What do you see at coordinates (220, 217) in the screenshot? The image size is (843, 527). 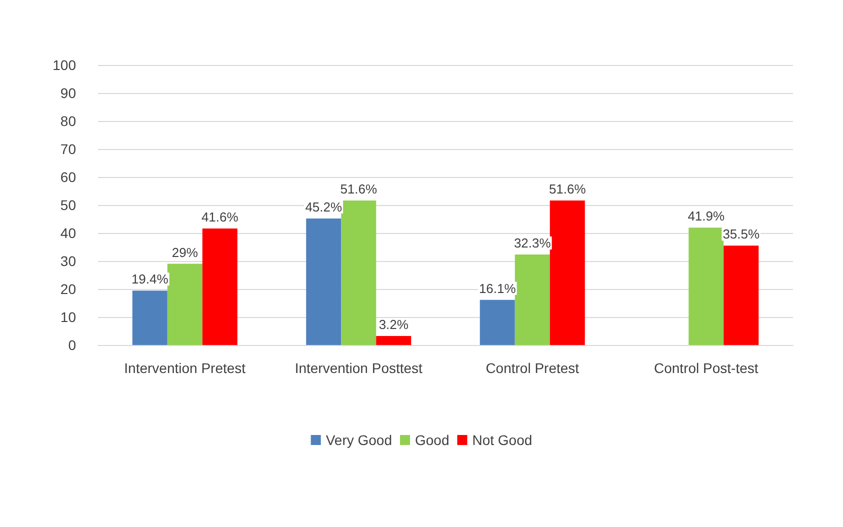 I see `data-label: 41.6%` at bounding box center [220, 217].